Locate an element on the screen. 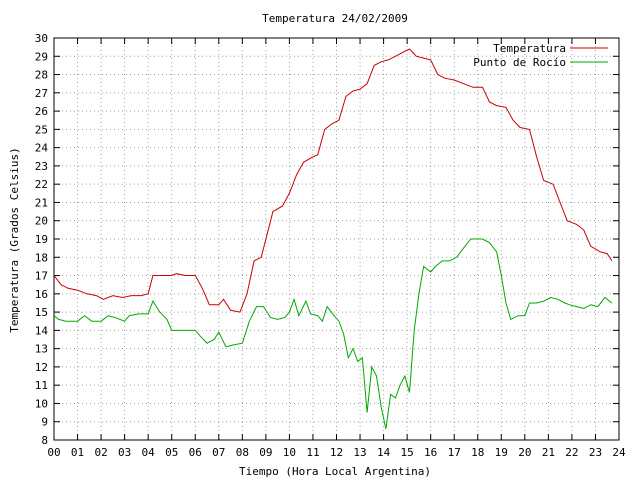 The height and width of the screenshot is (480, 640). y-tick-label: 25 is located at coordinates (41, 129).